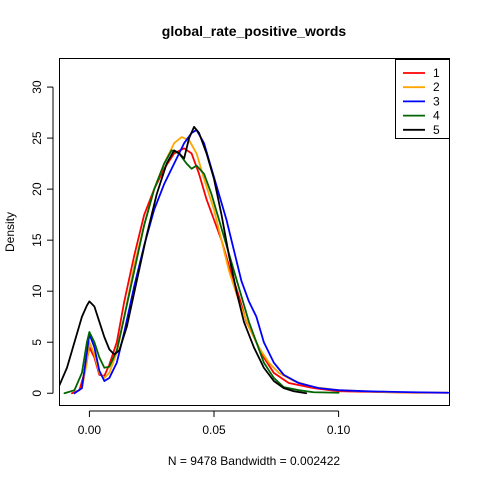 This screenshot has height=480, width=480. I want to click on legend-box, so click(422, 99).